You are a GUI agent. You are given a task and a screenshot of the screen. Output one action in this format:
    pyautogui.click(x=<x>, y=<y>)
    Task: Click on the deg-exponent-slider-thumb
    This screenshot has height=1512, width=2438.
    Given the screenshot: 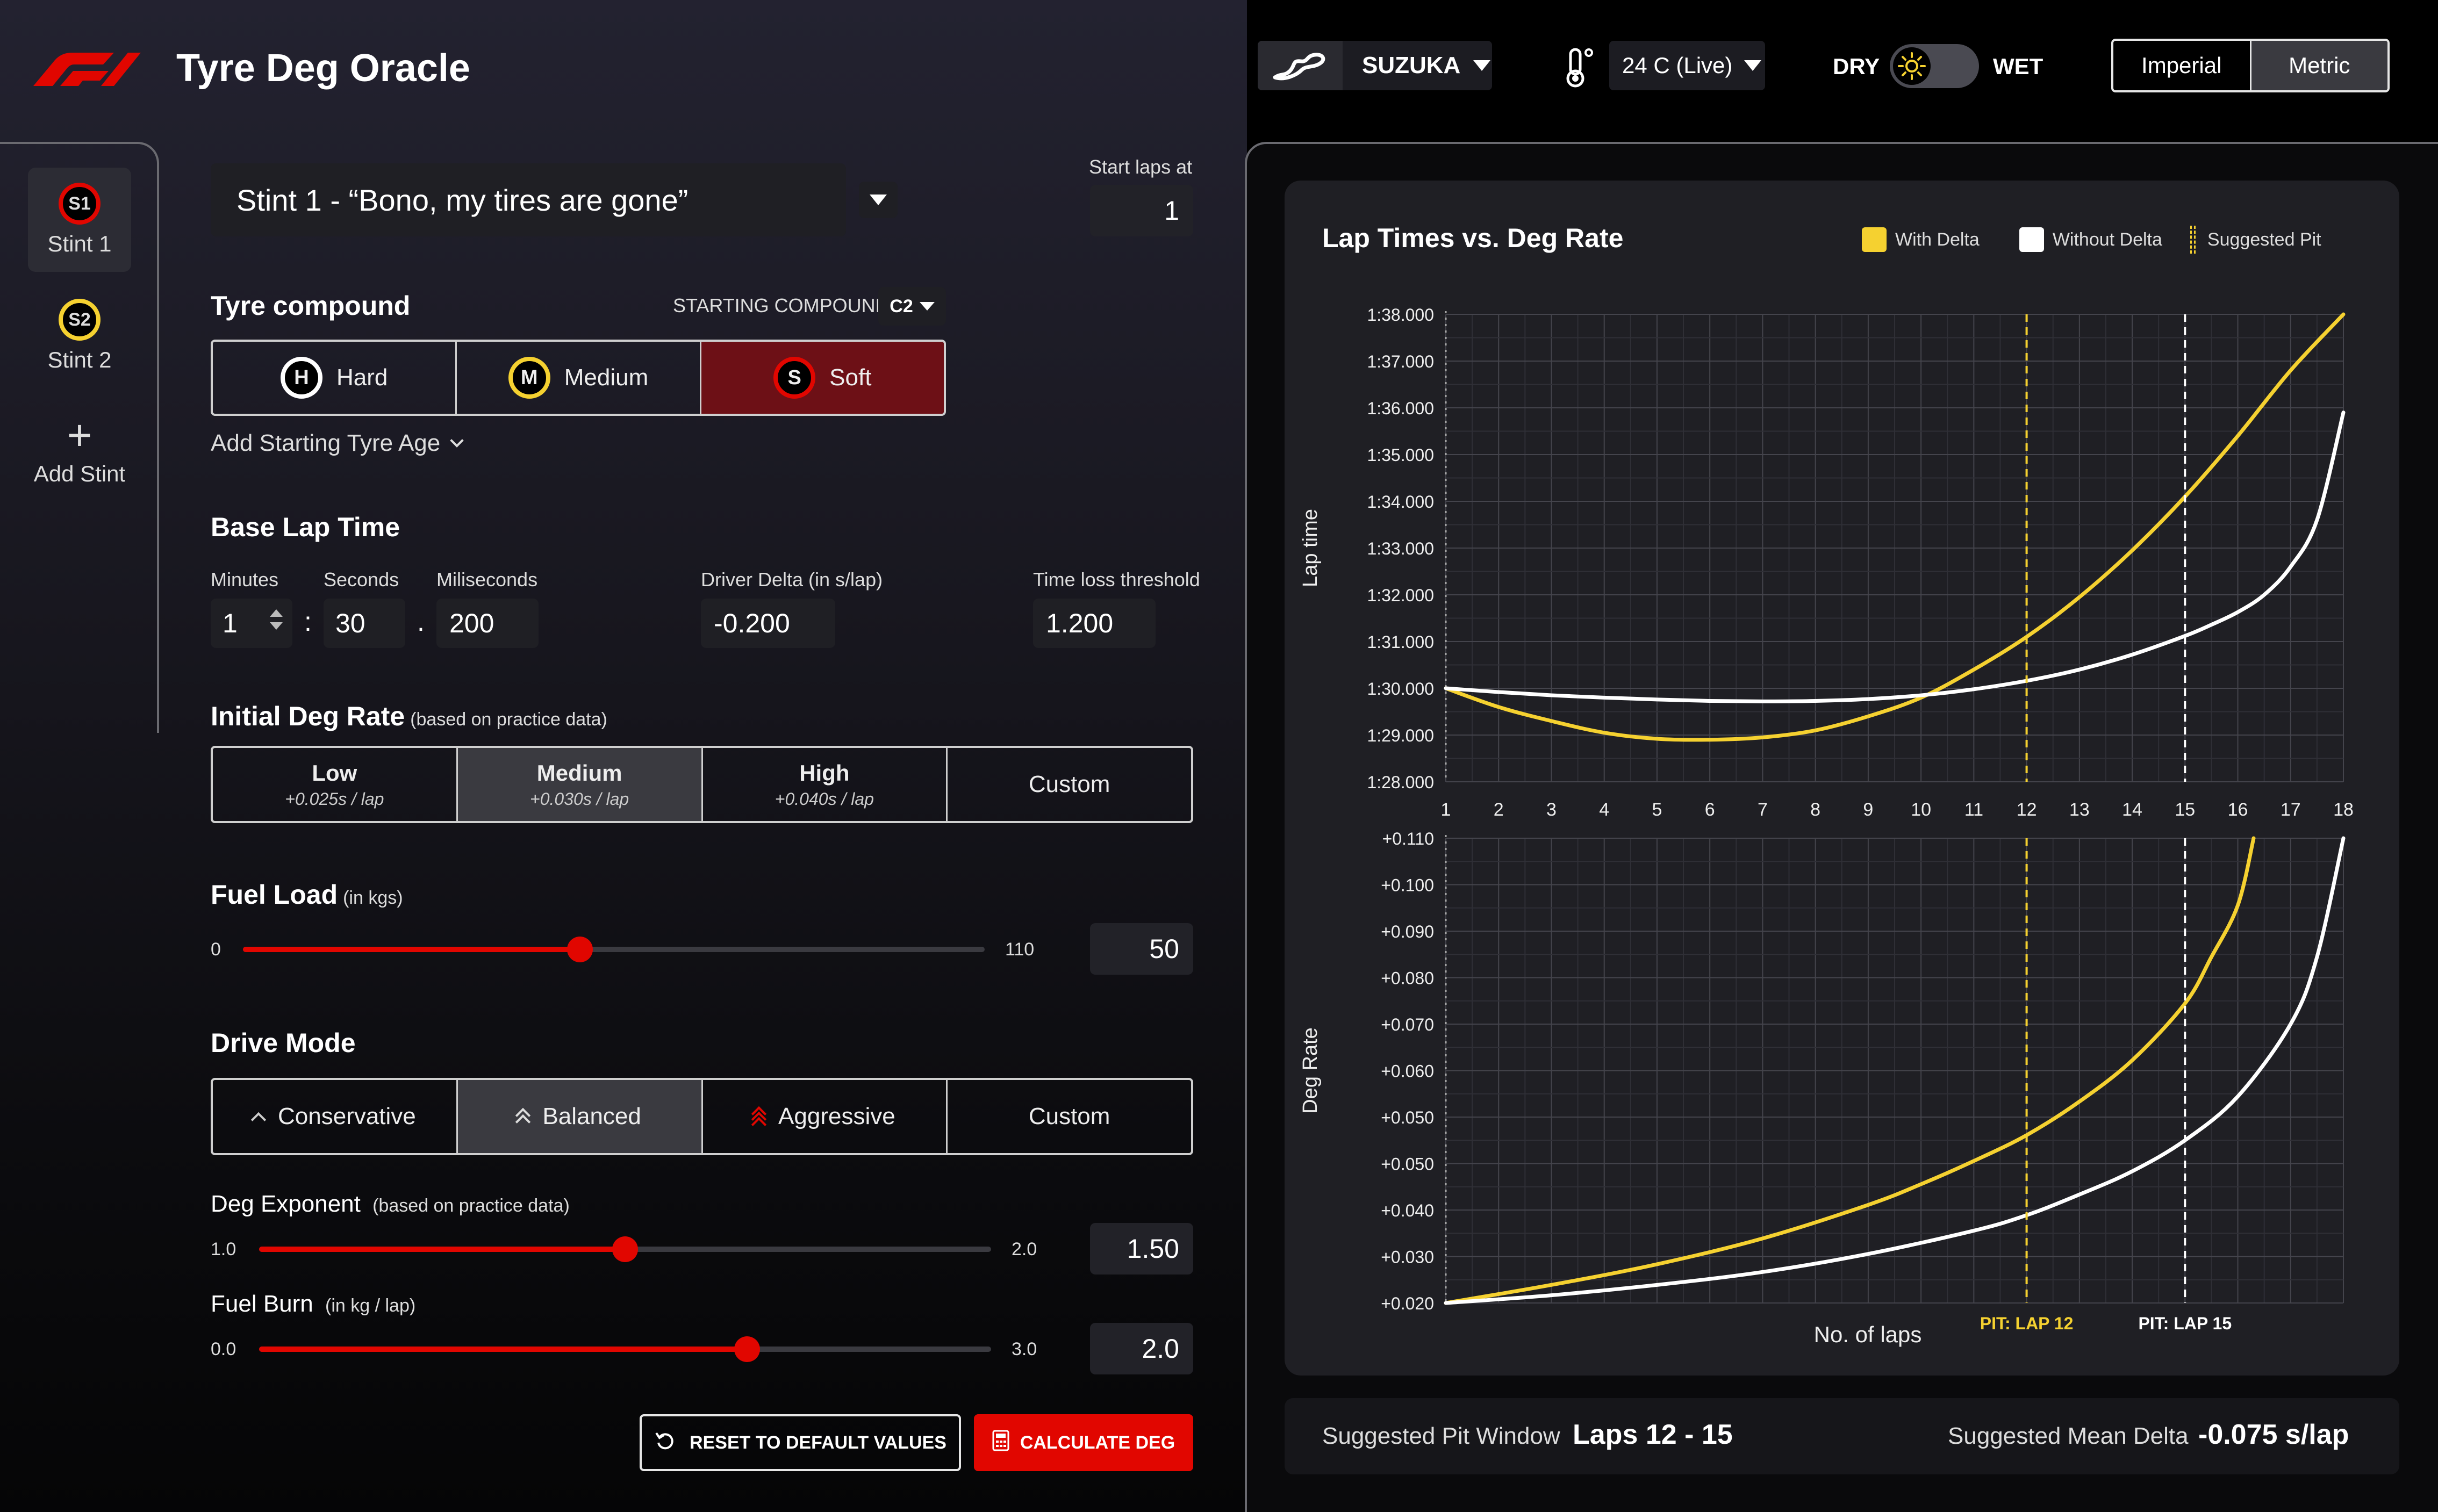 What is the action you would take?
    pyautogui.click(x=625, y=1249)
    